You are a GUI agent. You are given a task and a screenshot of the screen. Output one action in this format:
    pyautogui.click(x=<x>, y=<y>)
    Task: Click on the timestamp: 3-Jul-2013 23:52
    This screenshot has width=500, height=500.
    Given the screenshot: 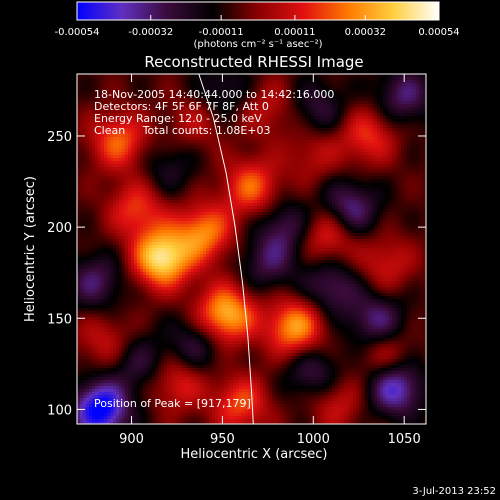 What is the action you would take?
    pyautogui.click(x=454, y=491)
    